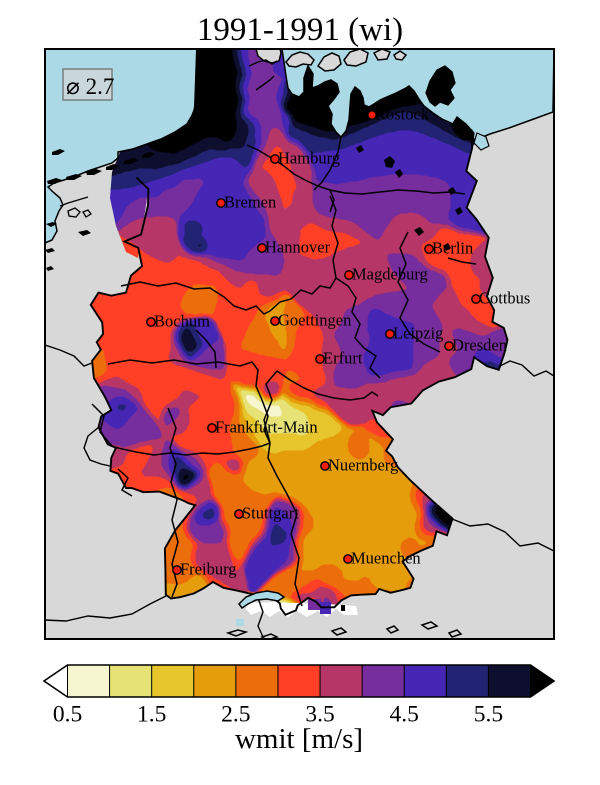 This screenshot has height=785, width=600. Describe the element at coordinates (319, 715) in the screenshot. I see `svg-text: 3.5` at that location.